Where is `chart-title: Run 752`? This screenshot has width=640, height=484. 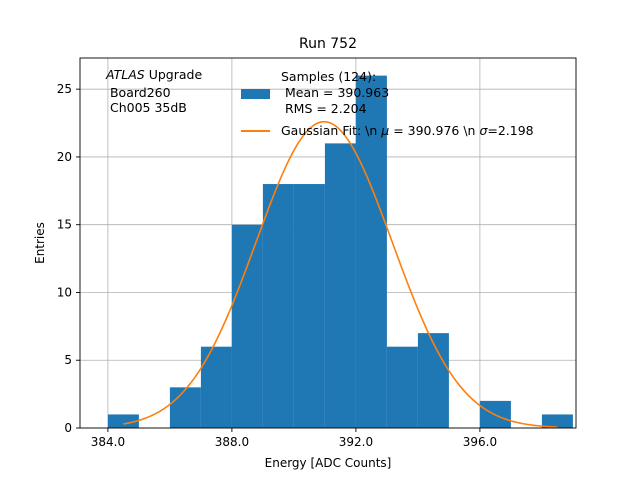
chart-title: Run 752 is located at coordinates (328, 44).